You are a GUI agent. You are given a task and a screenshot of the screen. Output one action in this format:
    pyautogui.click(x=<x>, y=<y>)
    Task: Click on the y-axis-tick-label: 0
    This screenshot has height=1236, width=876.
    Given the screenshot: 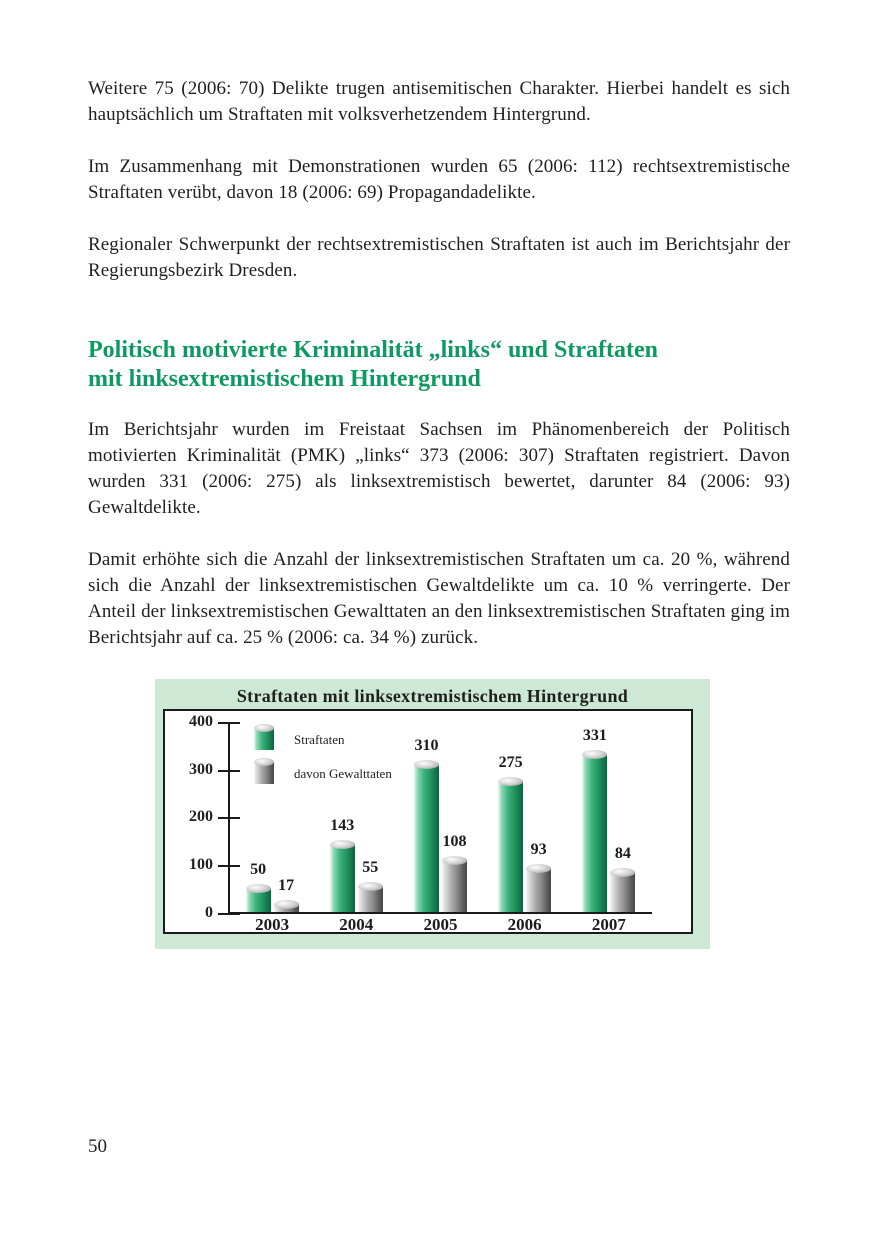 What is the action you would take?
    pyautogui.click(x=209, y=912)
    